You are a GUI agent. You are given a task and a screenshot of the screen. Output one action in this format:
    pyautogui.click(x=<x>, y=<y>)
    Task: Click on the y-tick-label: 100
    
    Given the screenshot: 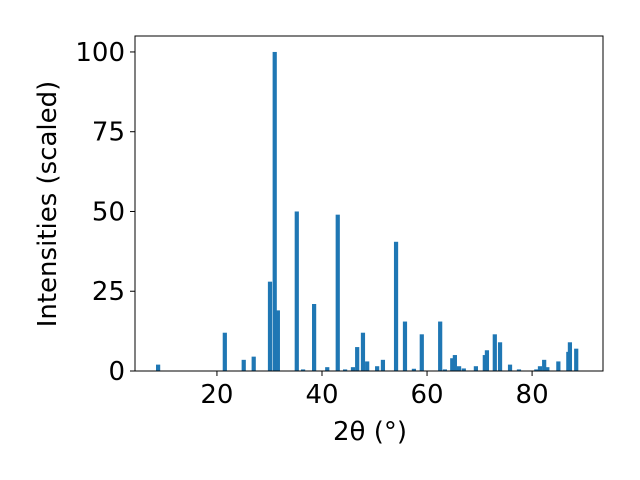 What is the action you would take?
    pyautogui.click(x=100, y=53)
    